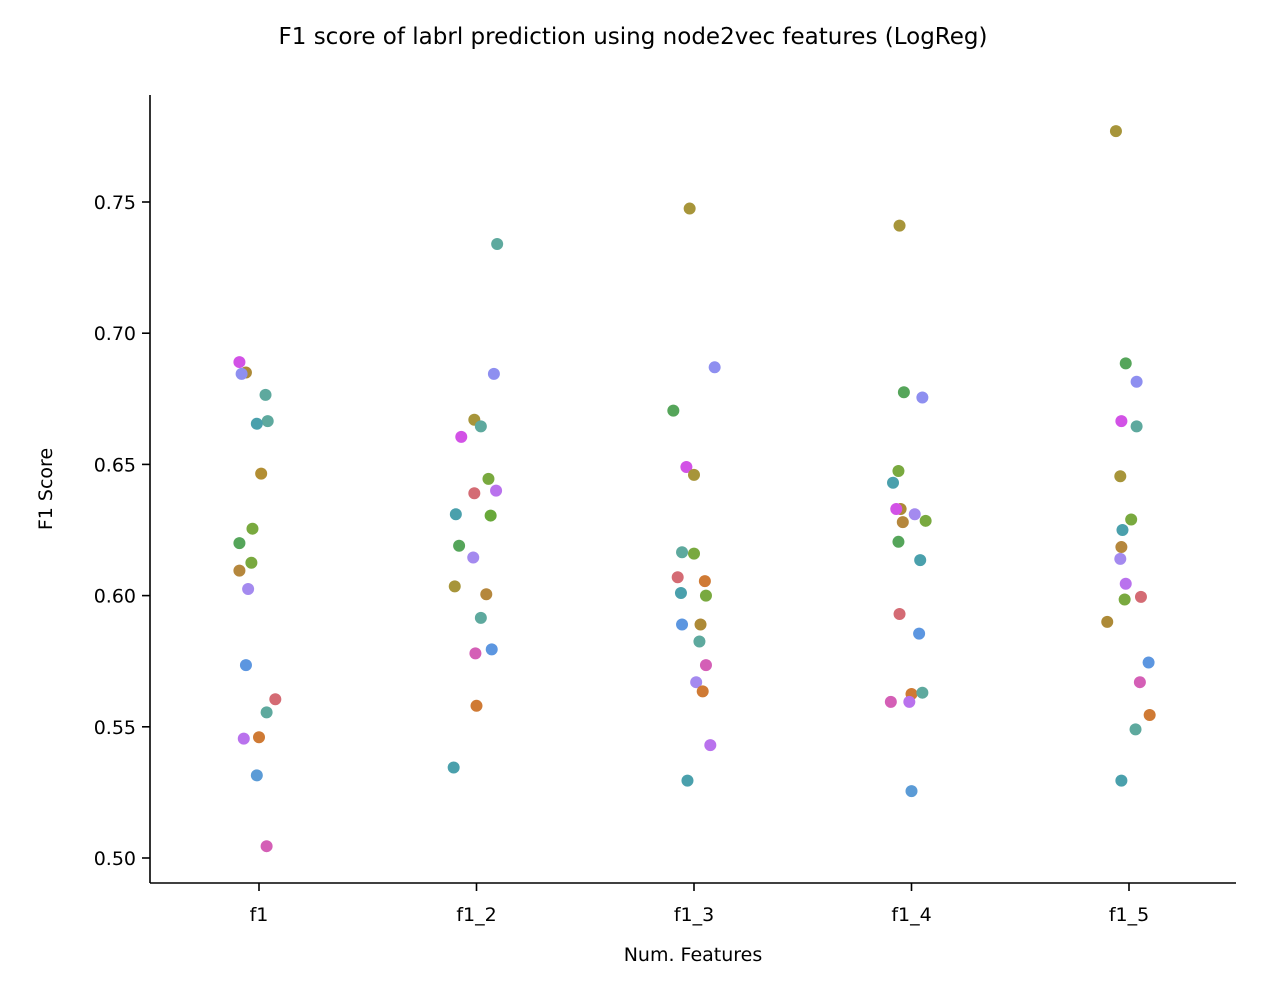 The width and height of the screenshot is (1266, 1000). What do you see at coordinates (1129, 915) in the screenshot?
I see `x-tick-label: f1_5` at bounding box center [1129, 915].